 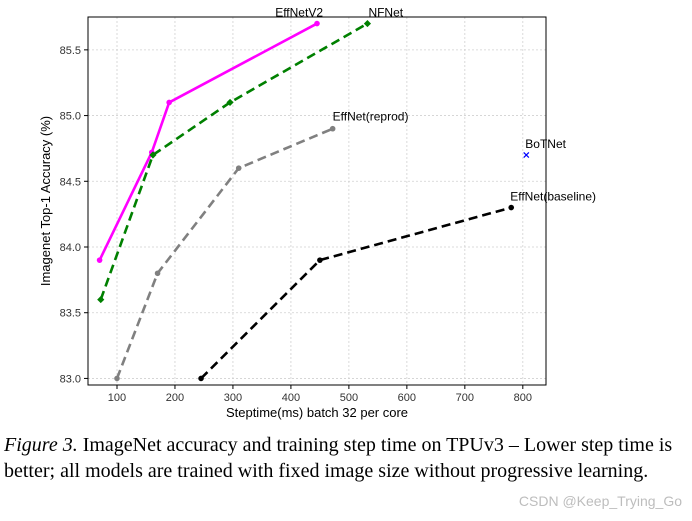 I want to click on y-tick-label: 84.0, so click(x=70, y=248).